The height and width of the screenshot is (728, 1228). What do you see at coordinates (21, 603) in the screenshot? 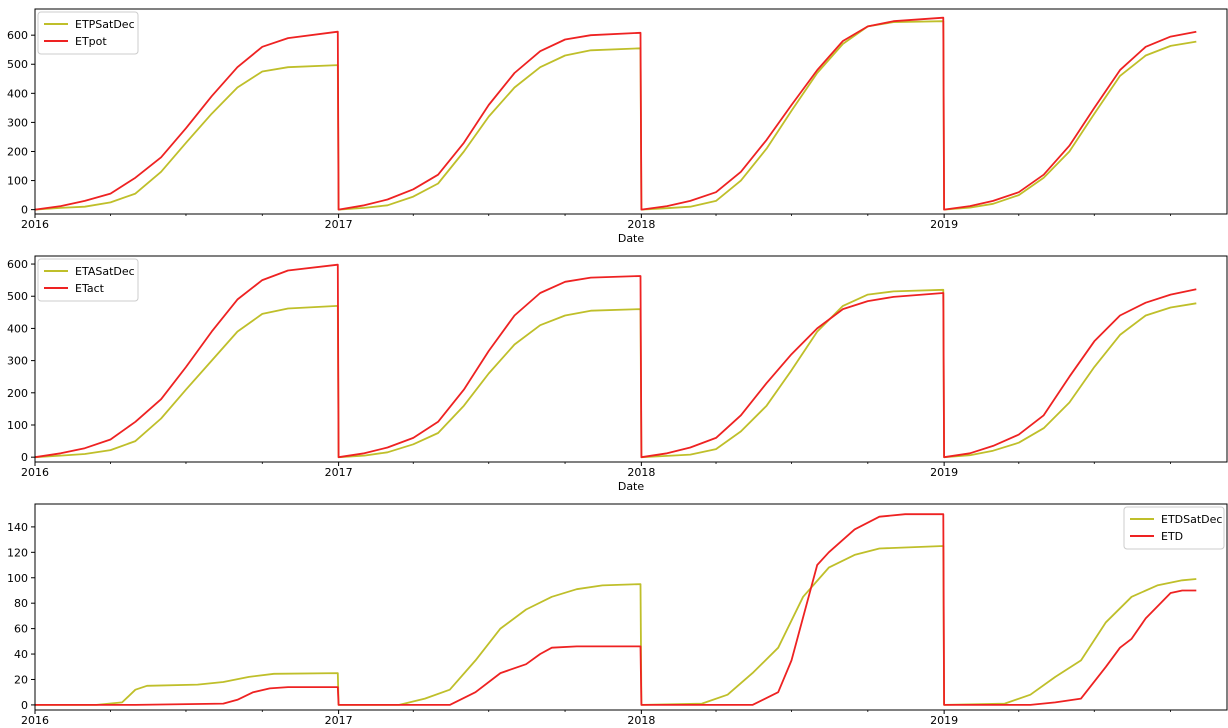
I see `y-tick-label: 80` at bounding box center [21, 603].